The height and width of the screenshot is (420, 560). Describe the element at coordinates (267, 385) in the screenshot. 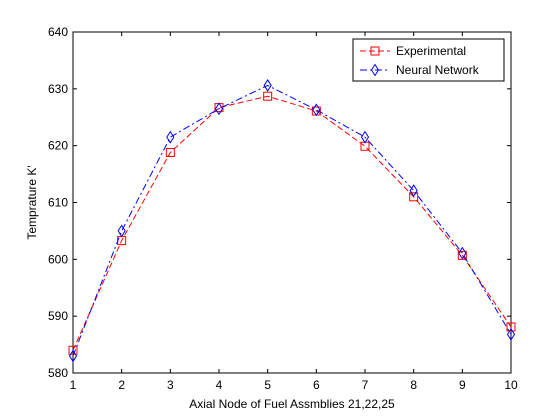

I see `x-tick-label: 5` at that location.